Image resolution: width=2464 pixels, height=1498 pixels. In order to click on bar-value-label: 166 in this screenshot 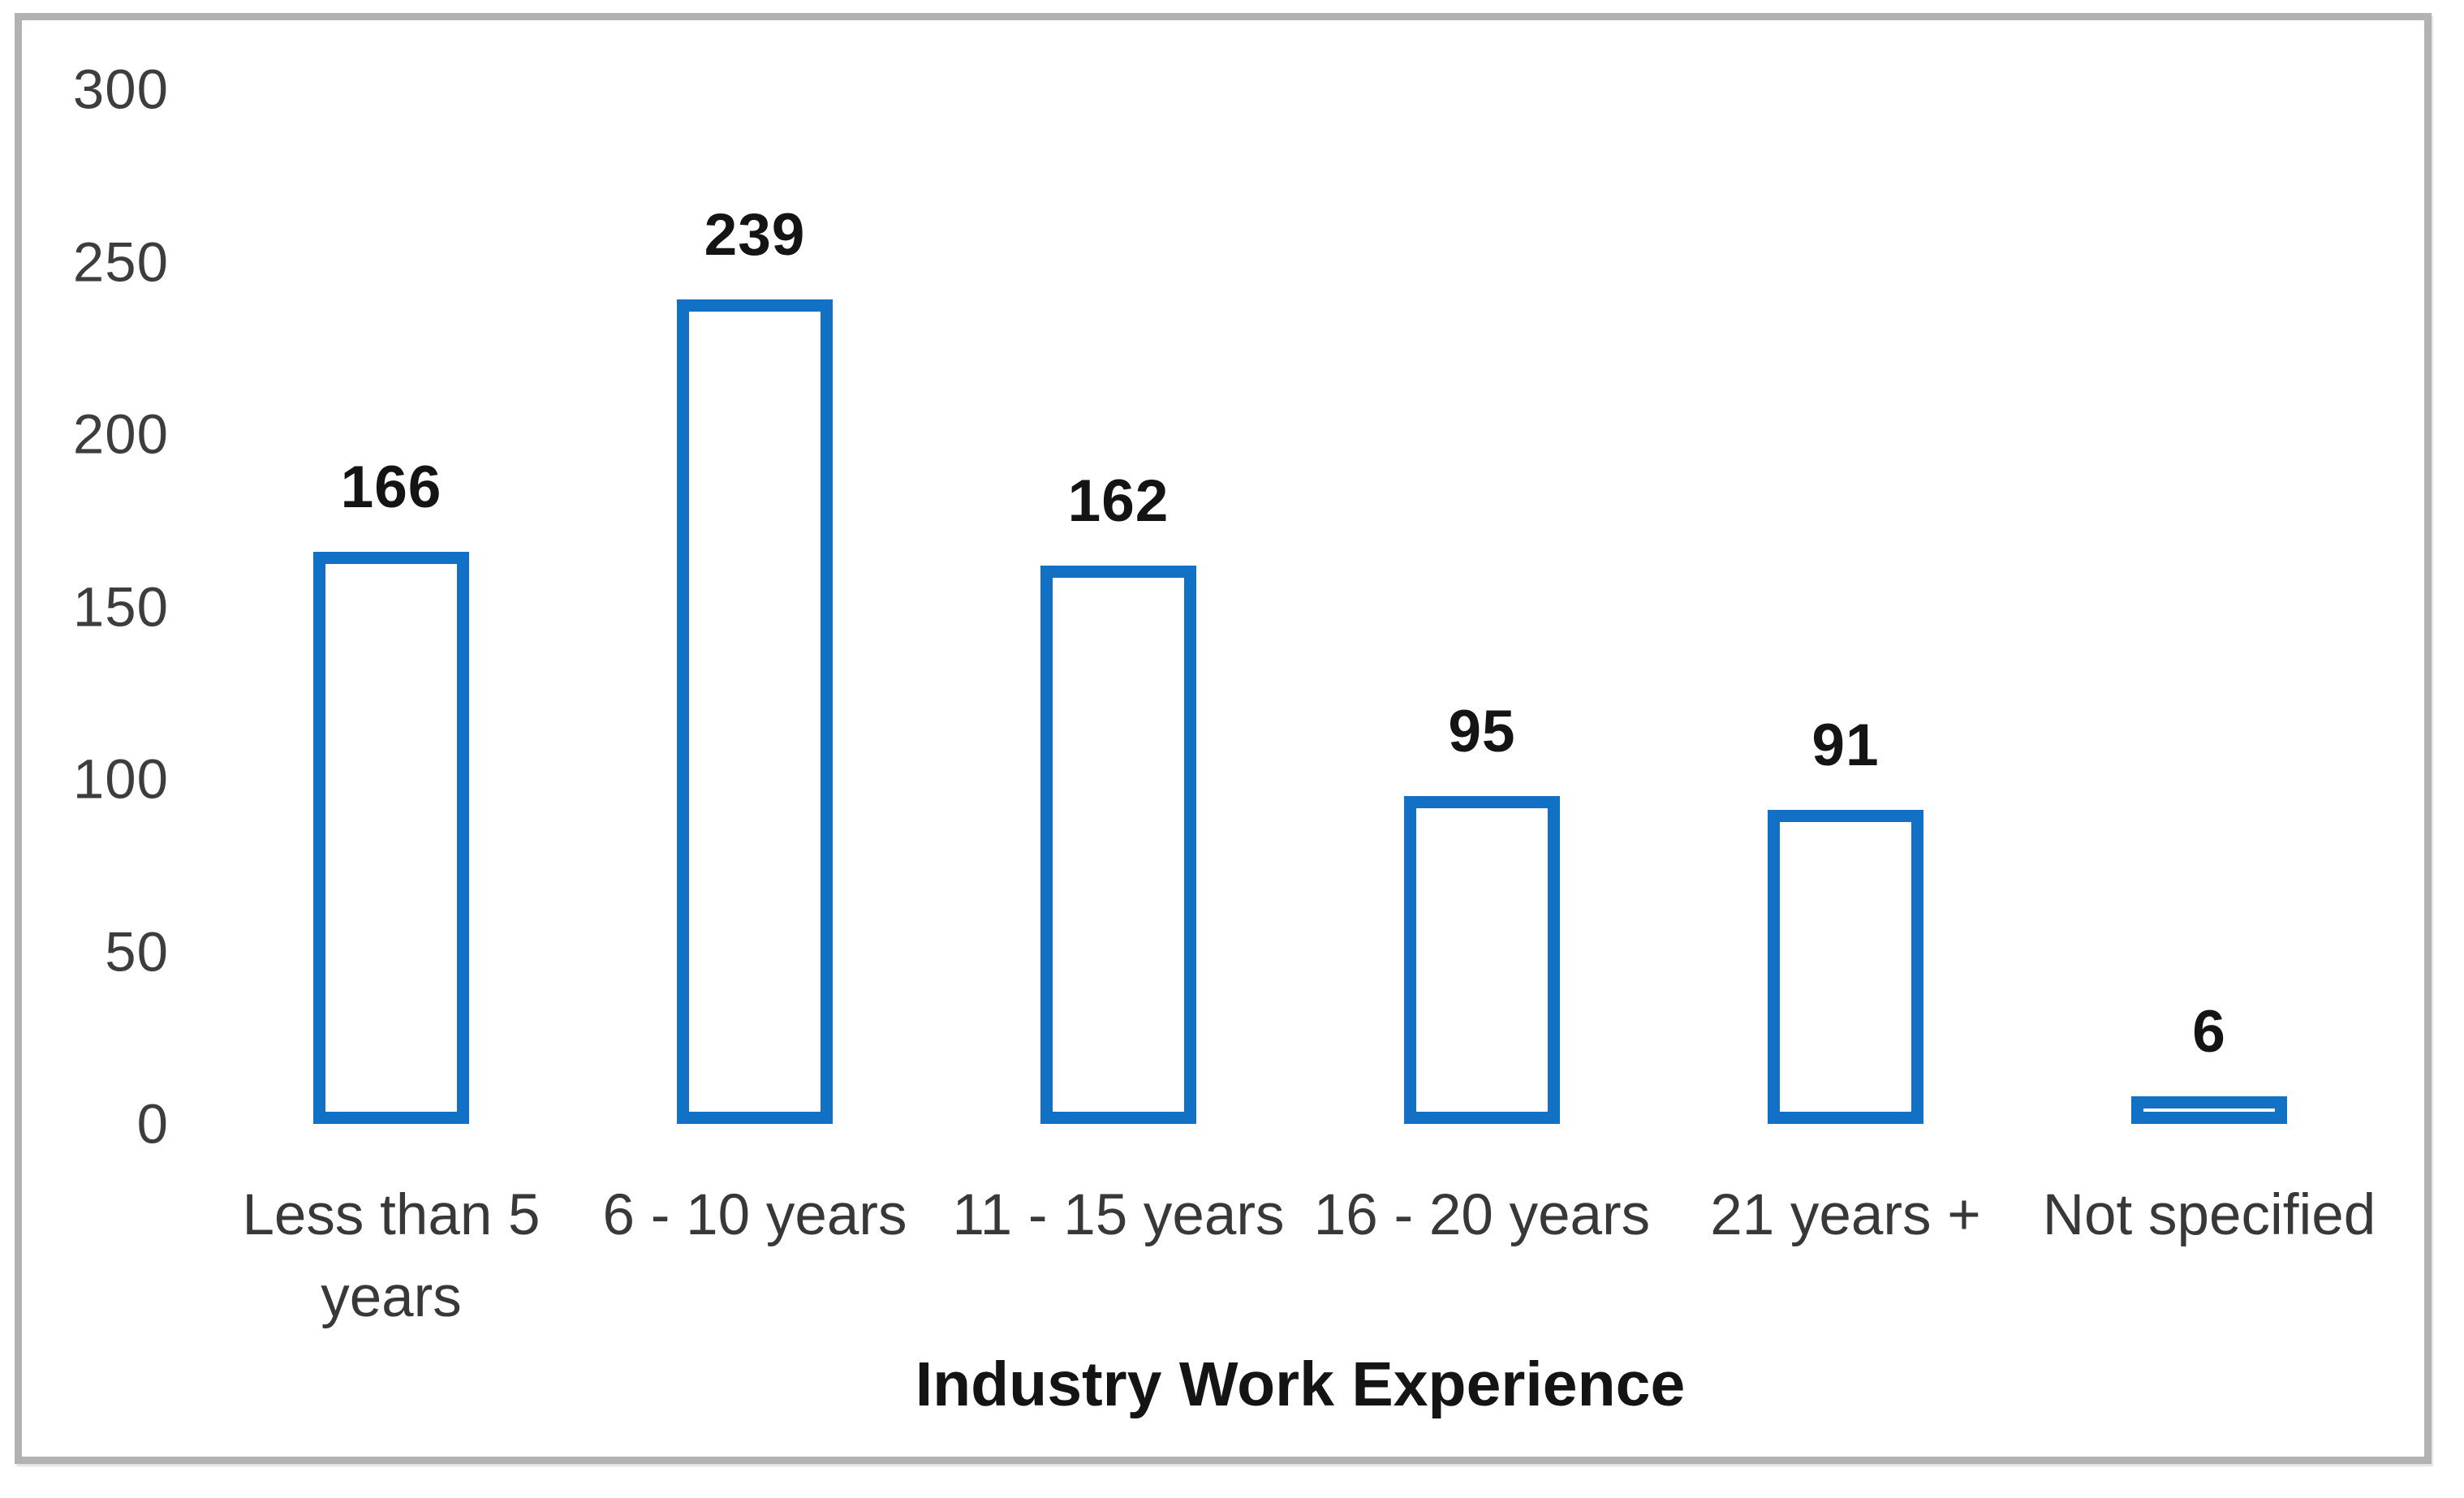, I will do `click(391, 487)`.